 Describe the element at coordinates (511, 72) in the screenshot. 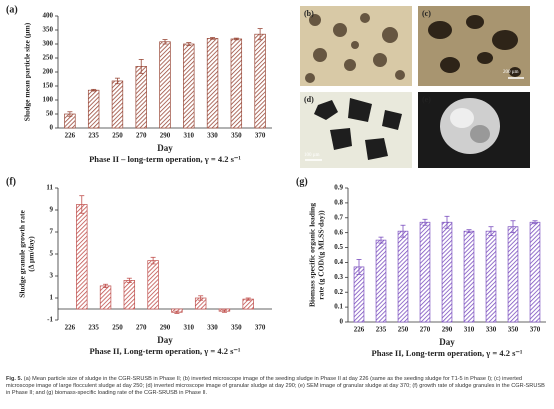

I see `scale-label: 200 µm` at that location.